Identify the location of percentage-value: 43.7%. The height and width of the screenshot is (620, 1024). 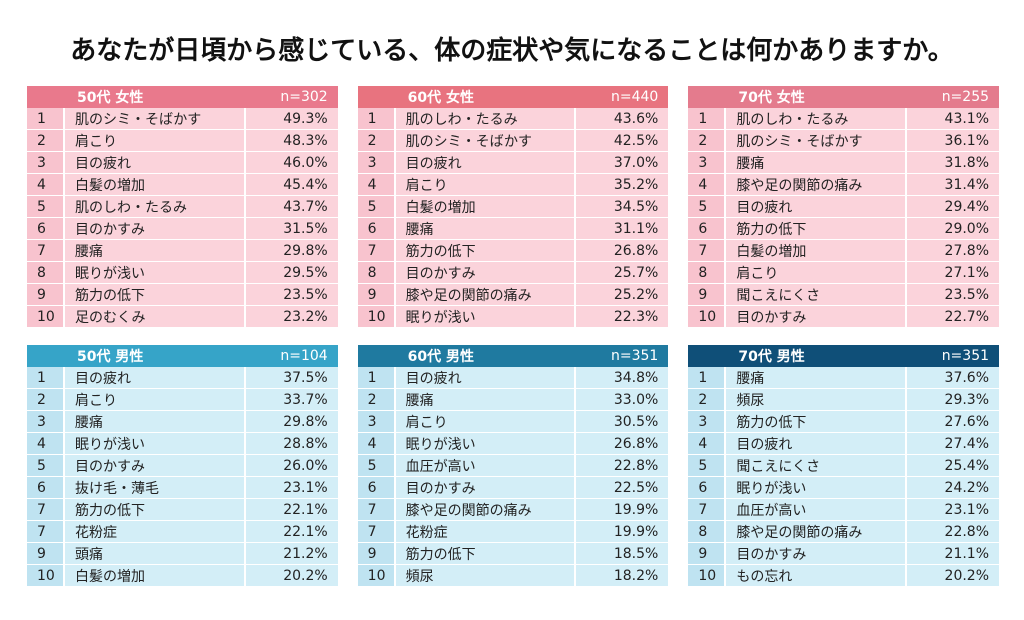
(305, 206).